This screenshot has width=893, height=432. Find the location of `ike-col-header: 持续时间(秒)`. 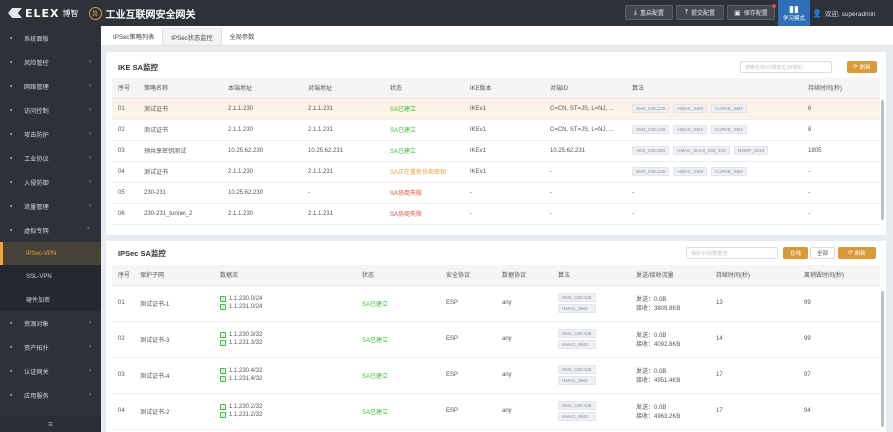

ike-col-header: 持续时间(秒) is located at coordinates (841, 88).